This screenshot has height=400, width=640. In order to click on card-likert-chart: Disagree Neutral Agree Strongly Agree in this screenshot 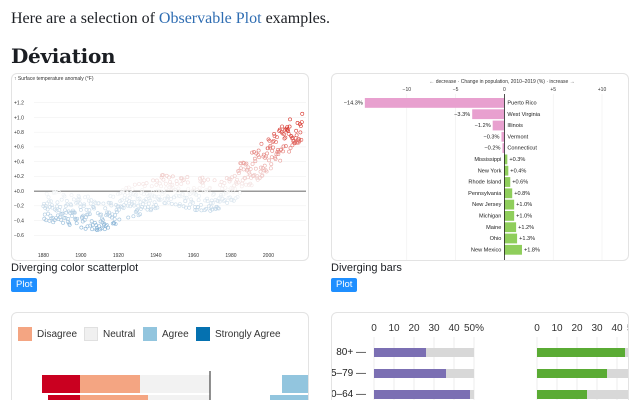, I will do `click(160, 356)`.